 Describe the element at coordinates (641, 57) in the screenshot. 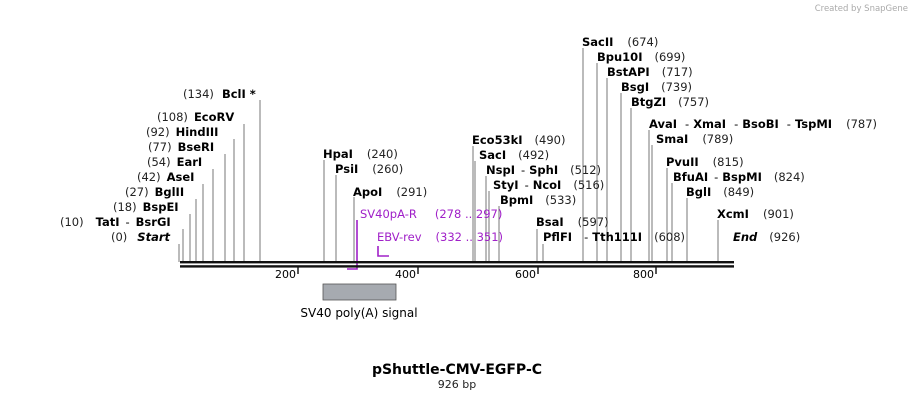

I see `site-bpu10i: Bpu10I (699)` at that location.